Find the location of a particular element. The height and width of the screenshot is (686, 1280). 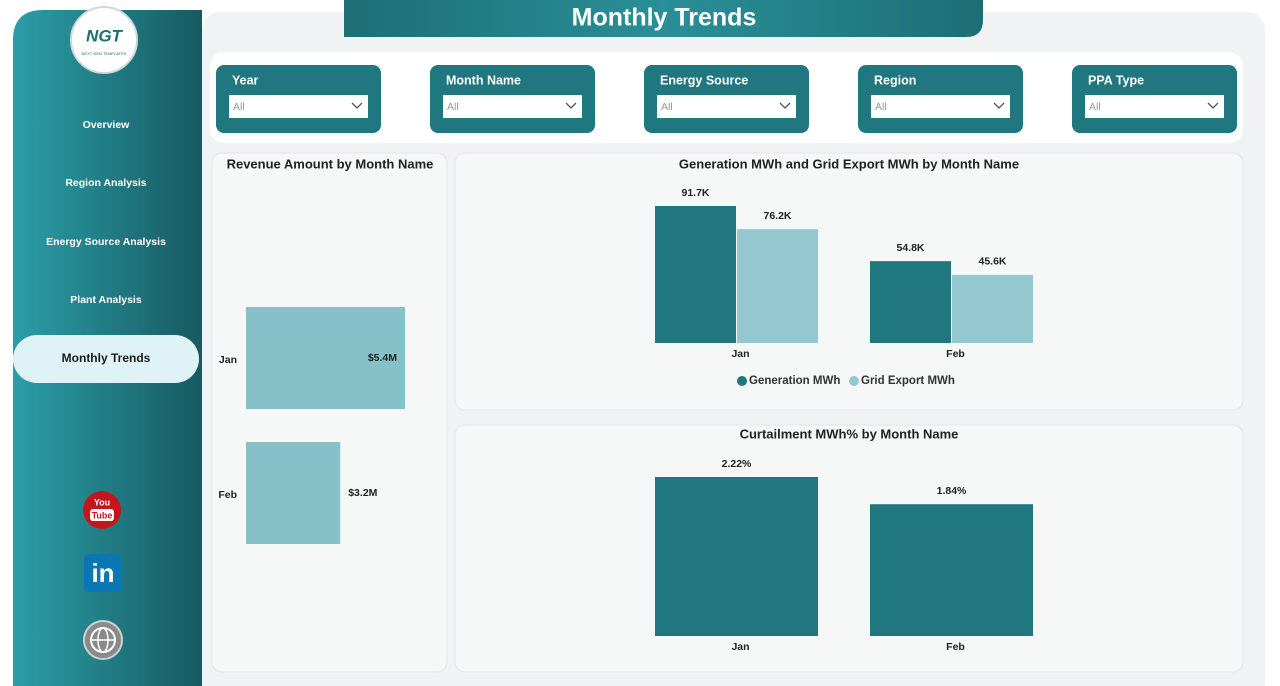

data-label: $3.2M is located at coordinates (362, 493).